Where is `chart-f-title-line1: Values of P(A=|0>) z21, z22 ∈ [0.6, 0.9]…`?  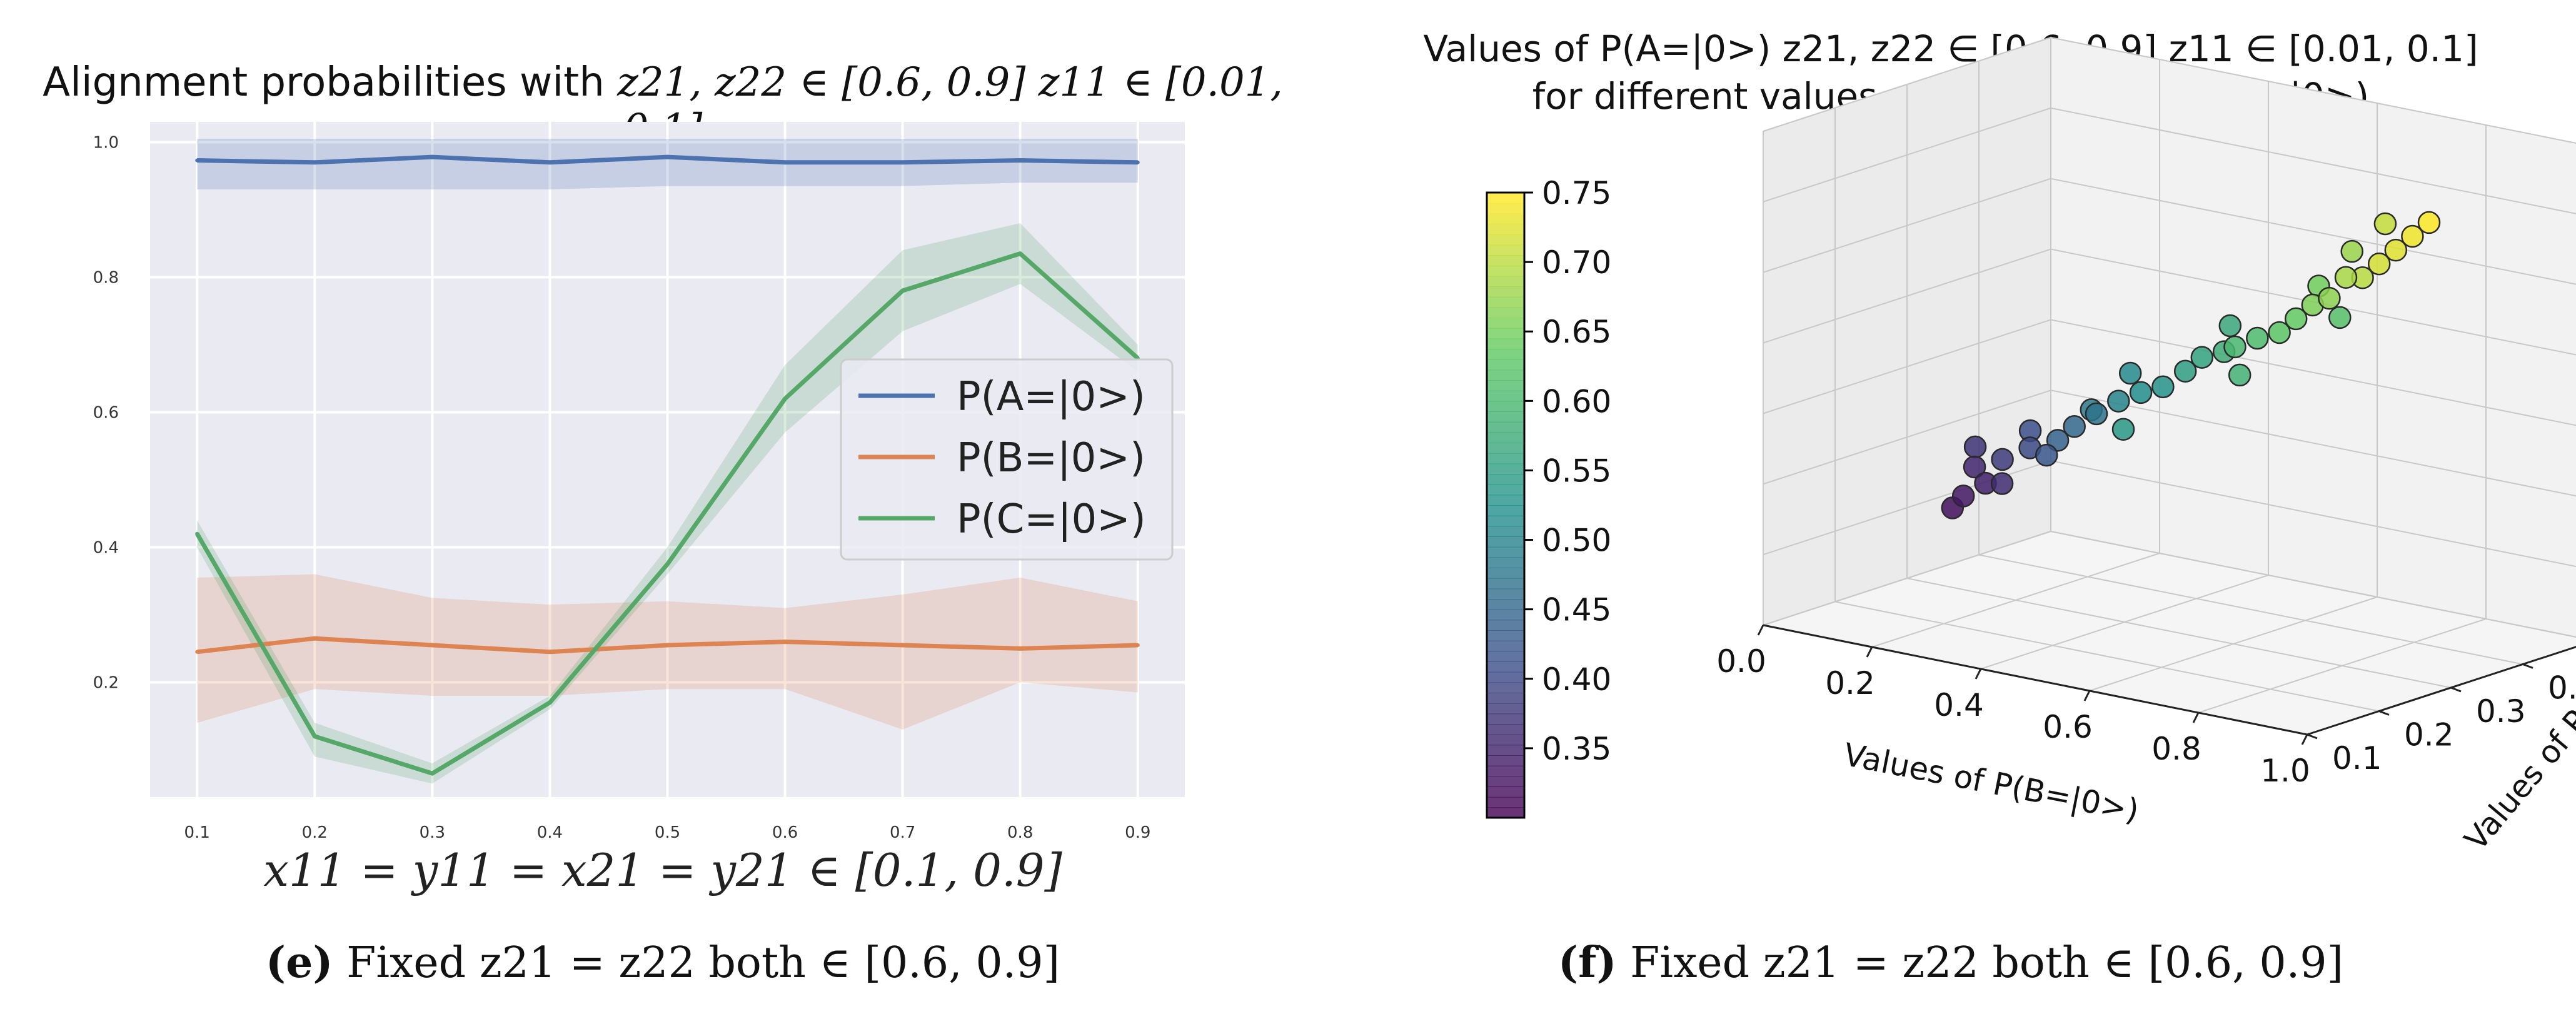 chart-f-title-line1: Values of P(A=|0>) z21, z22 ∈ [0.6, 0.9]… is located at coordinates (1951, 49).